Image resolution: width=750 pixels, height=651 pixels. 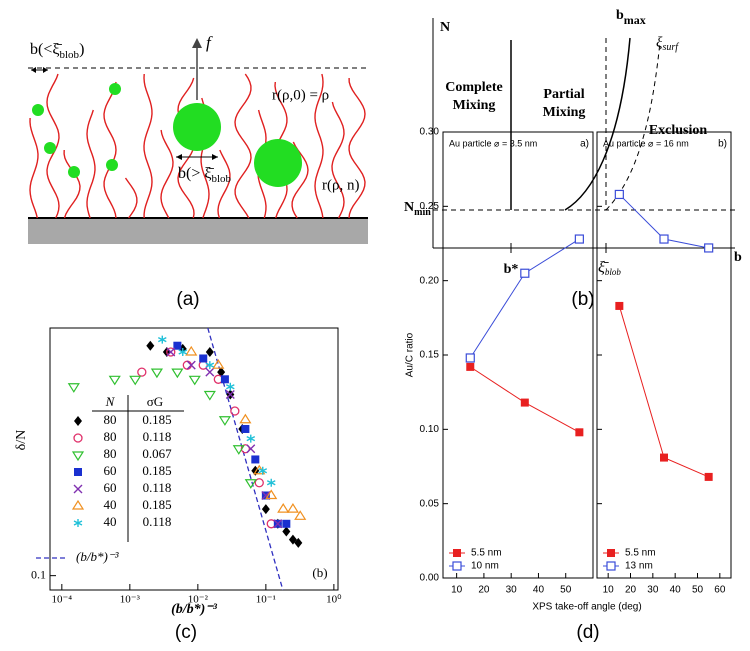 I want to click on region-label: Complete, so click(x=474, y=87).